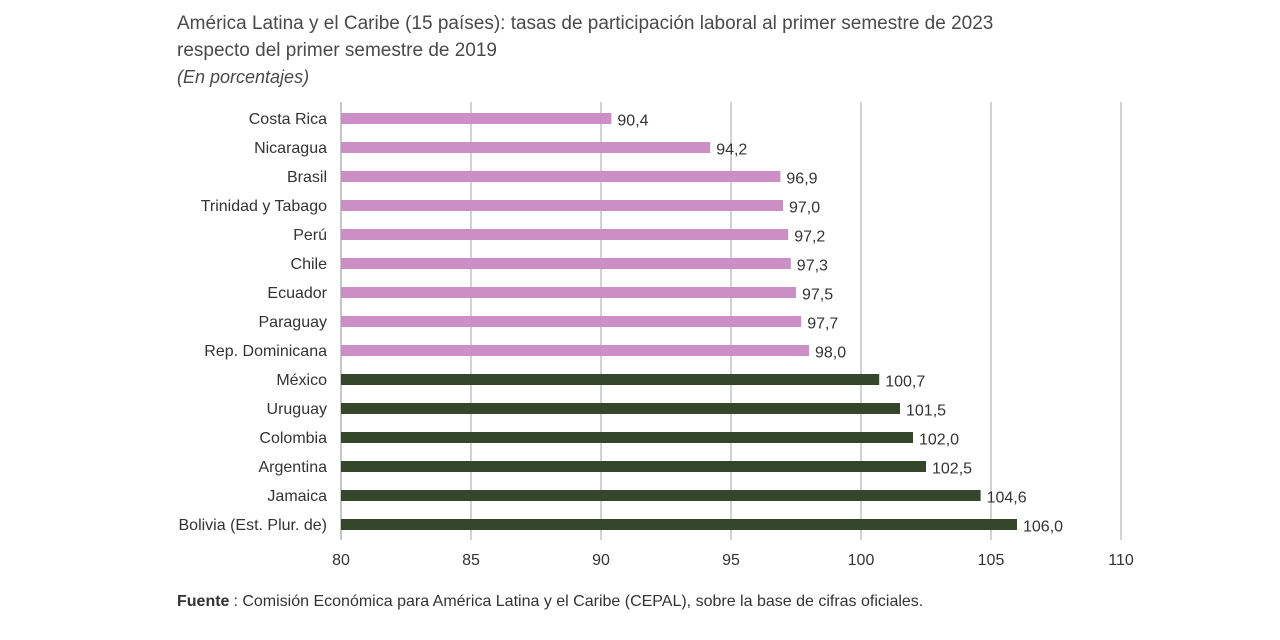 The image size is (1280, 640). What do you see at coordinates (301, 380) in the screenshot?
I see `category-label: México` at bounding box center [301, 380].